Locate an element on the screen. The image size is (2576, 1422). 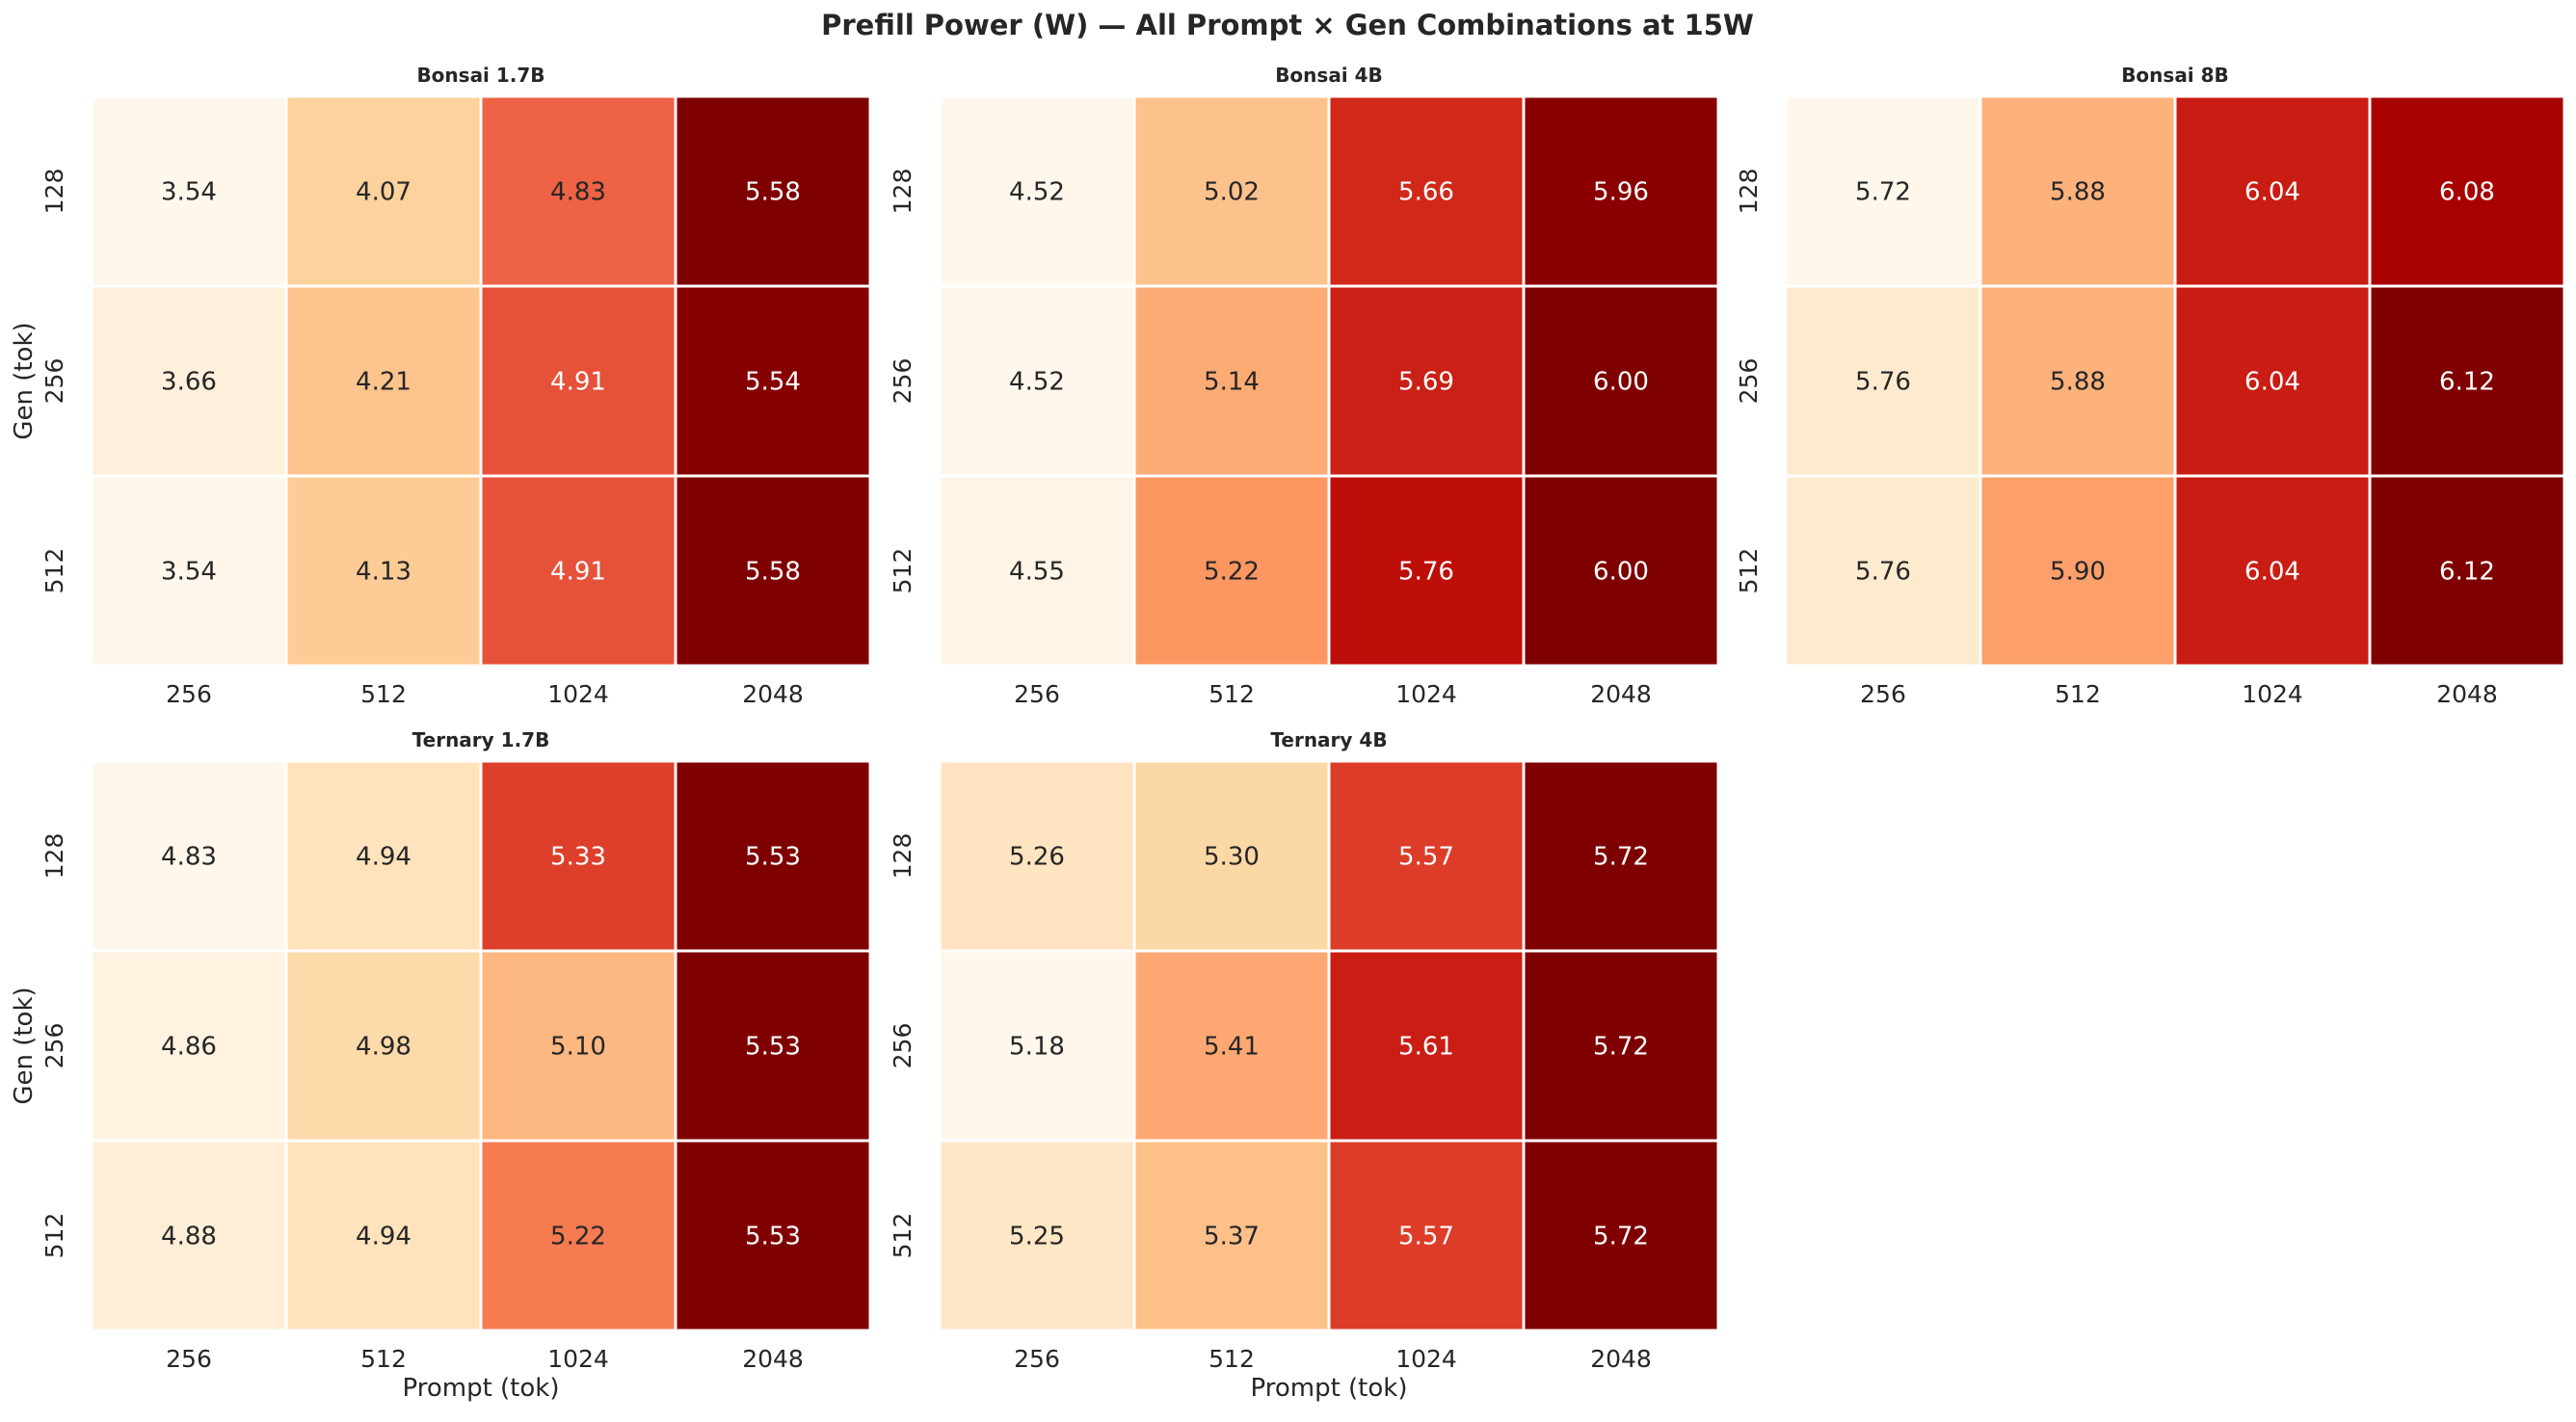
cell-value-label: 5.76 is located at coordinates (1883, 572).